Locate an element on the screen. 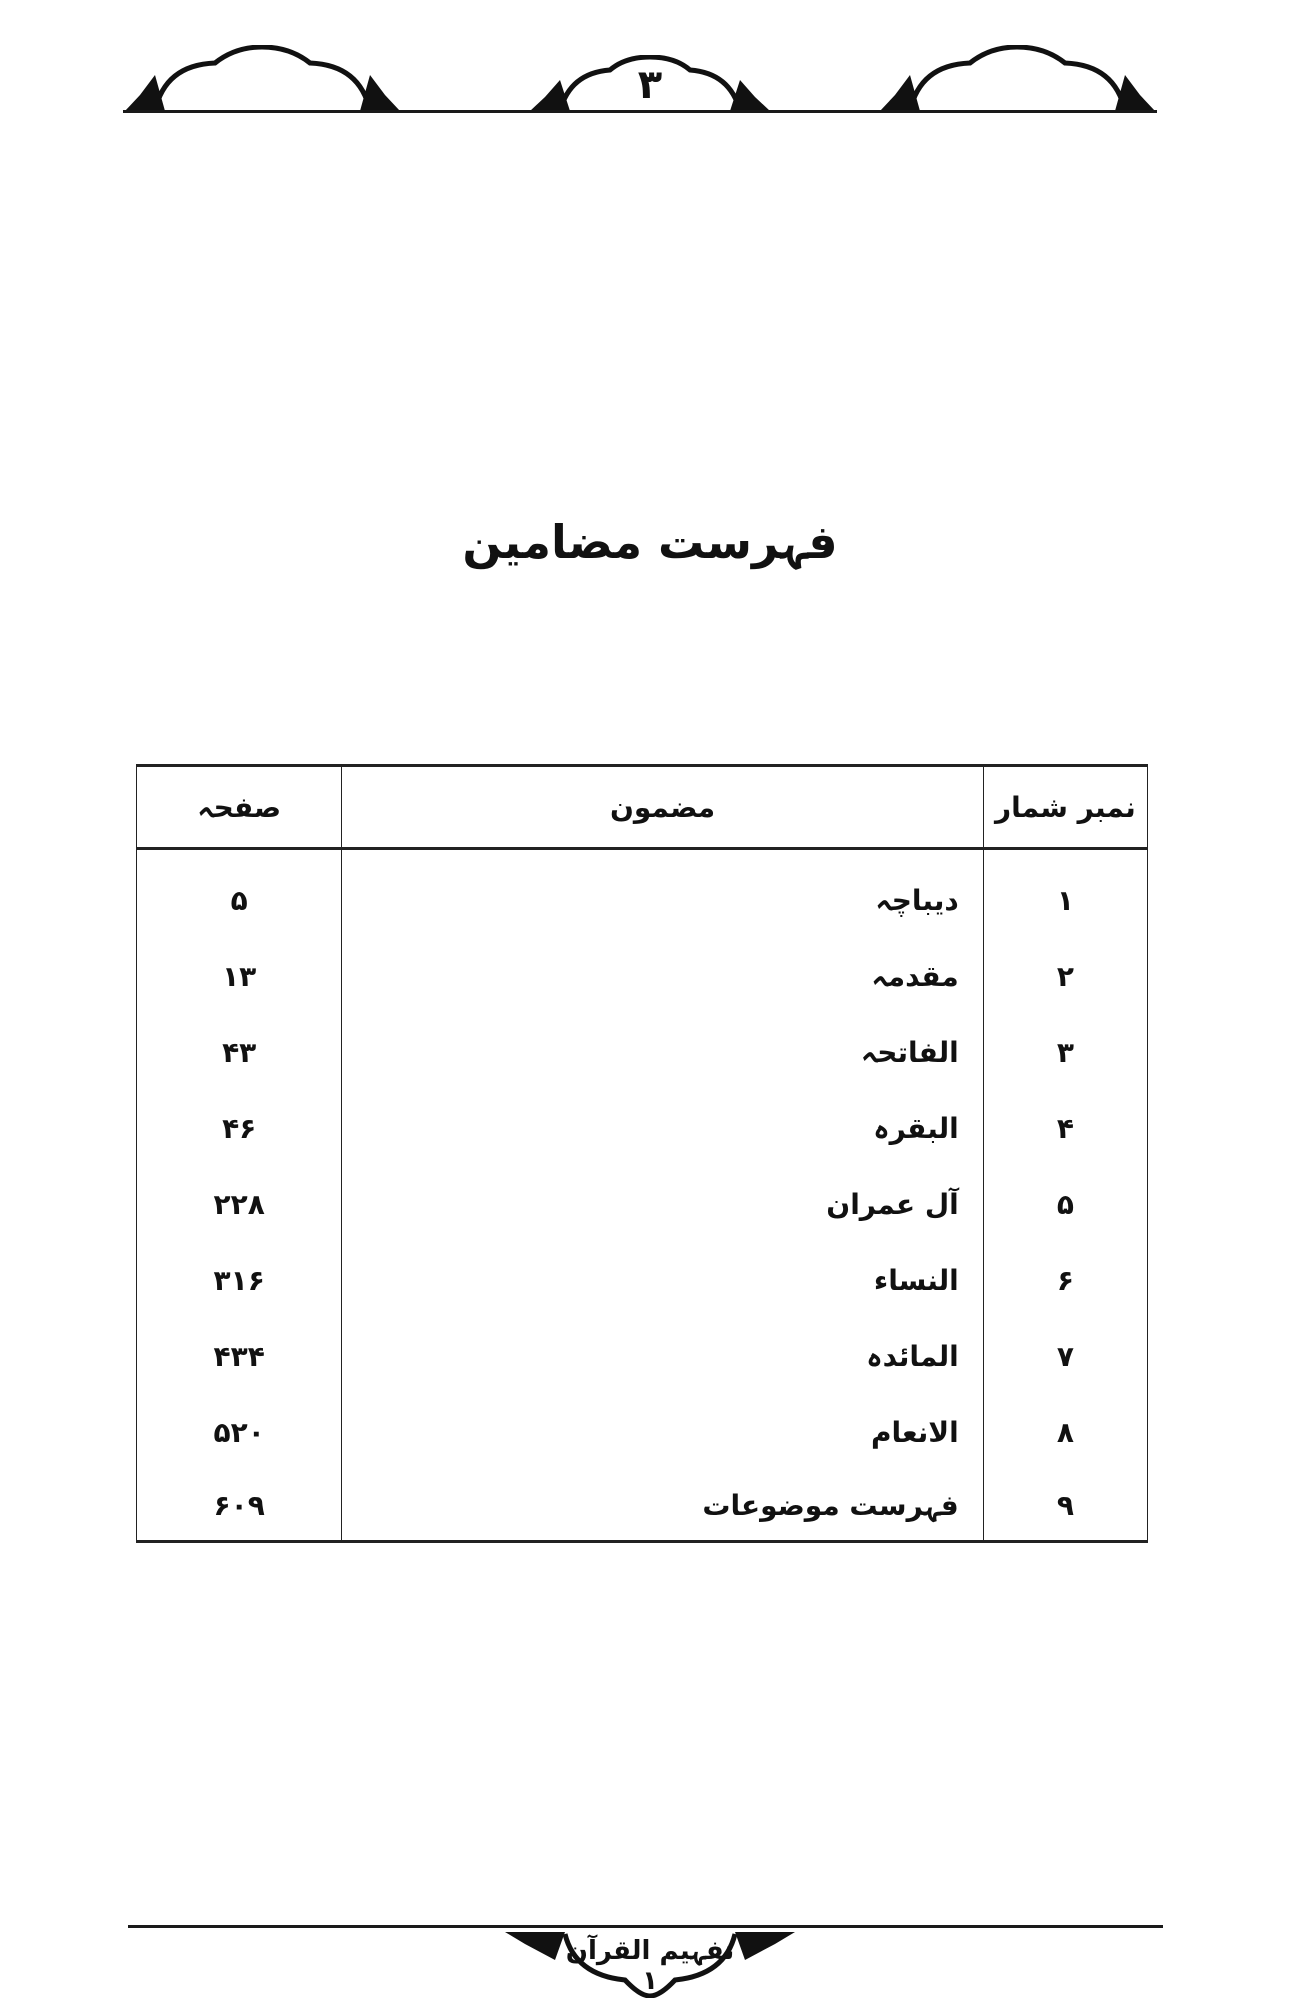 The height and width of the screenshot is (2000, 1300). table-row: ۹ فہرست موضوعات ۶۰۹ is located at coordinates (642, 1506).